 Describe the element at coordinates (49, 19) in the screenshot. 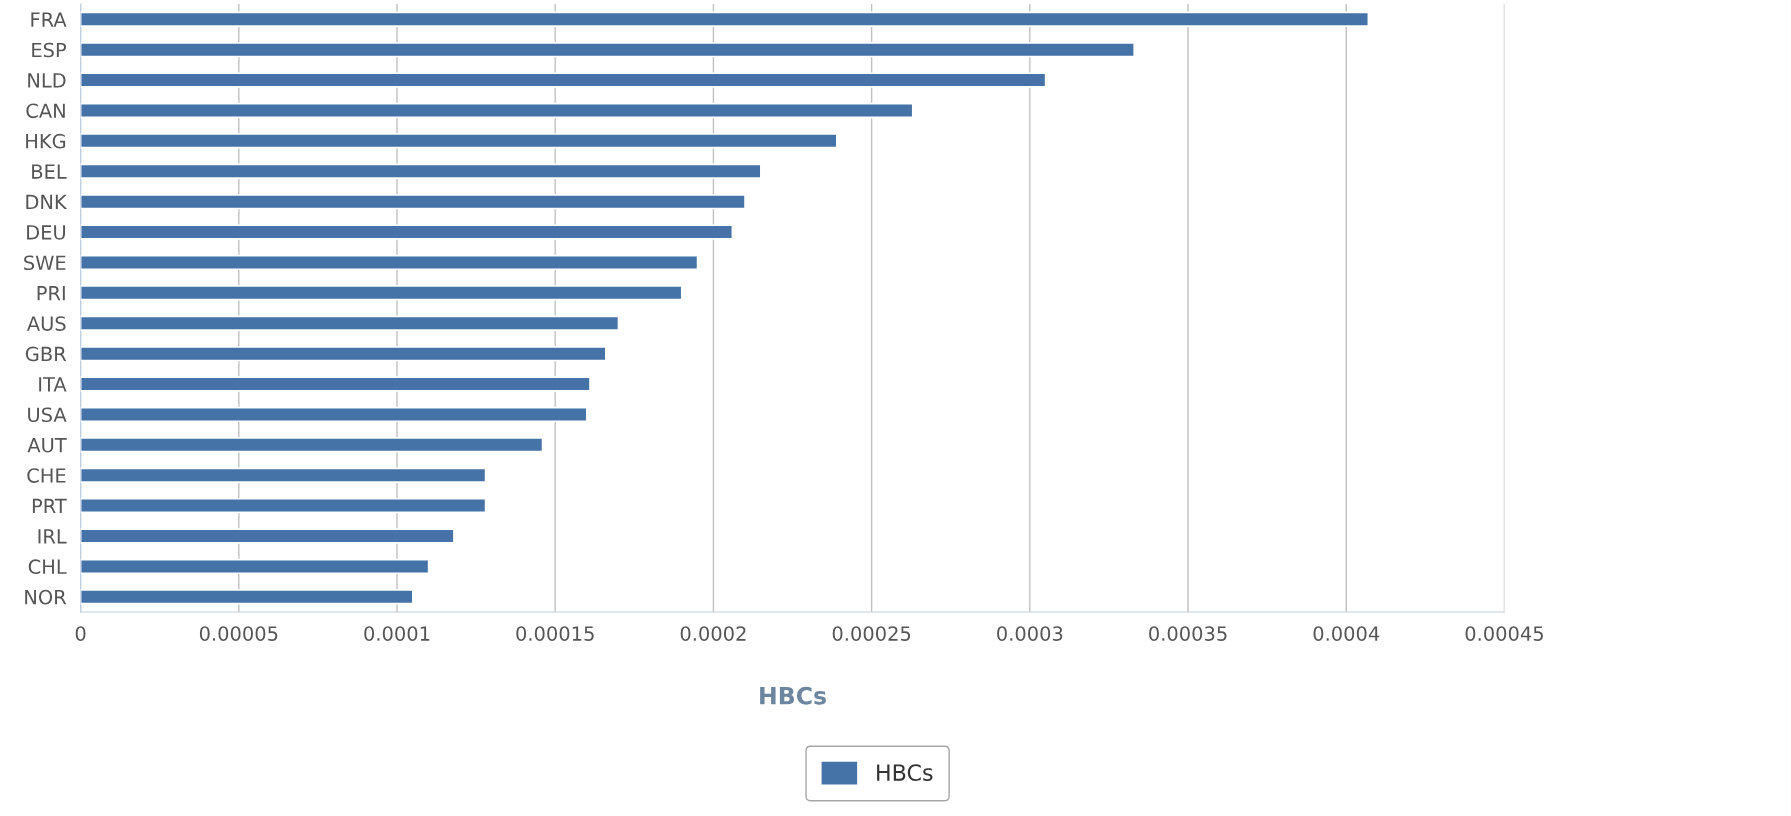

I see `y-tick-label: FRA` at that location.